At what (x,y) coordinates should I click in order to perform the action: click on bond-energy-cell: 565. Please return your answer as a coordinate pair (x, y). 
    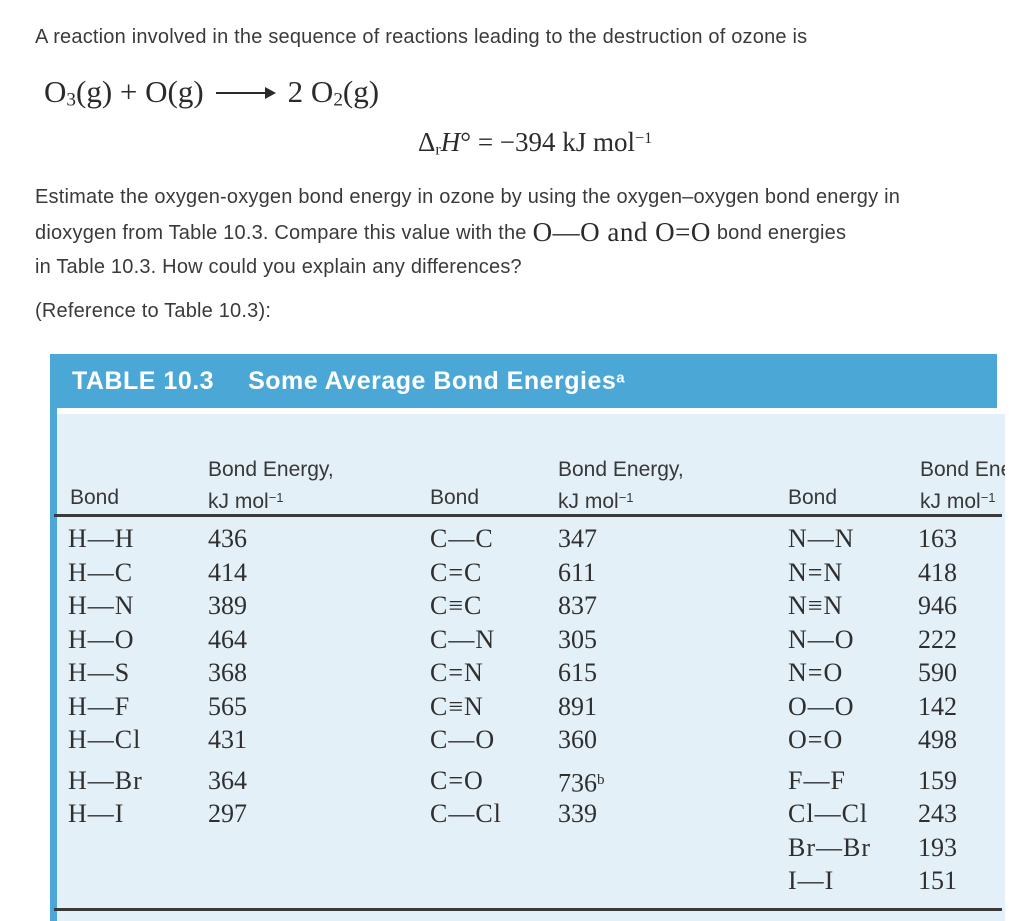
    Looking at the image, I should click on (227, 706).